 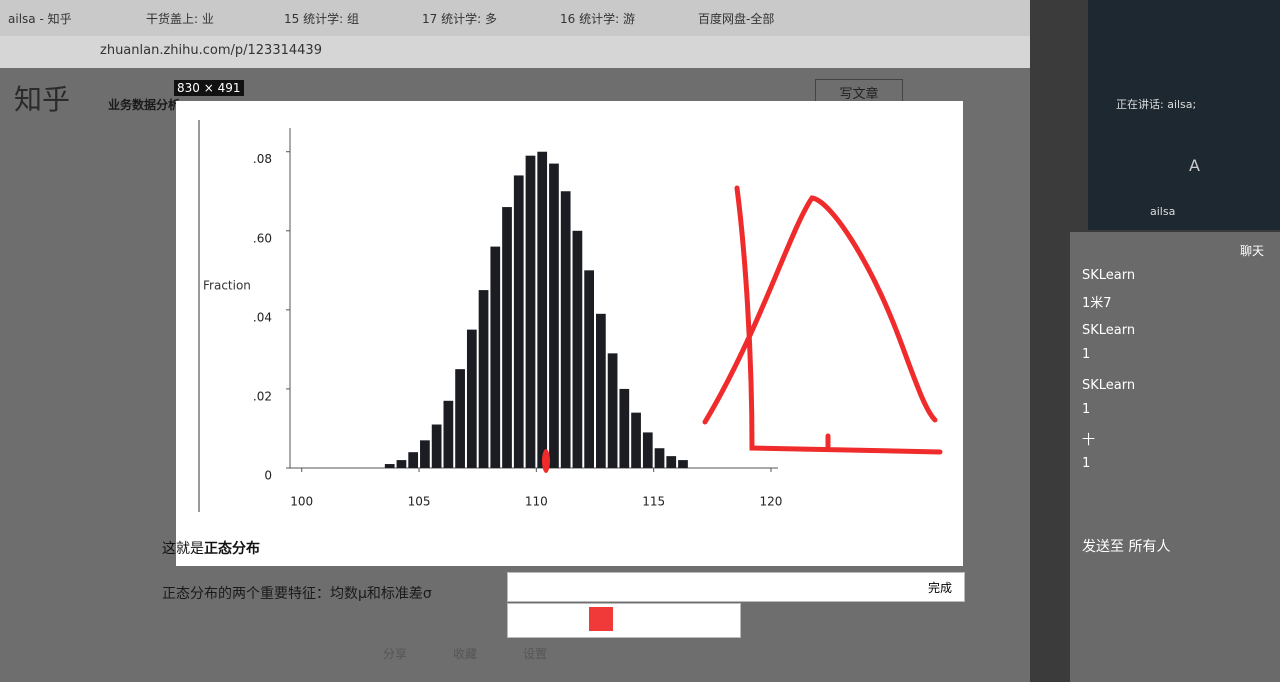 What do you see at coordinates (144, 105) in the screenshot?
I see `column: 业务数据分析` at bounding box center [144, 105].